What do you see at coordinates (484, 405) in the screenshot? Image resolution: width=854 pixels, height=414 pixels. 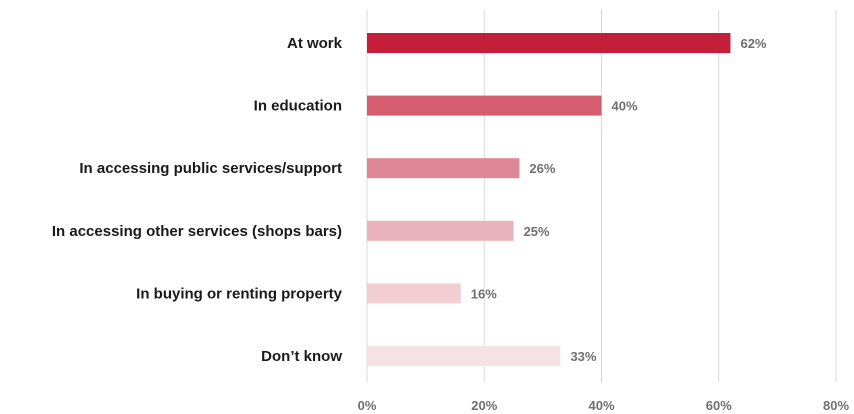 I see `x-tick-label: 20%` at bounding box center [484, 405].